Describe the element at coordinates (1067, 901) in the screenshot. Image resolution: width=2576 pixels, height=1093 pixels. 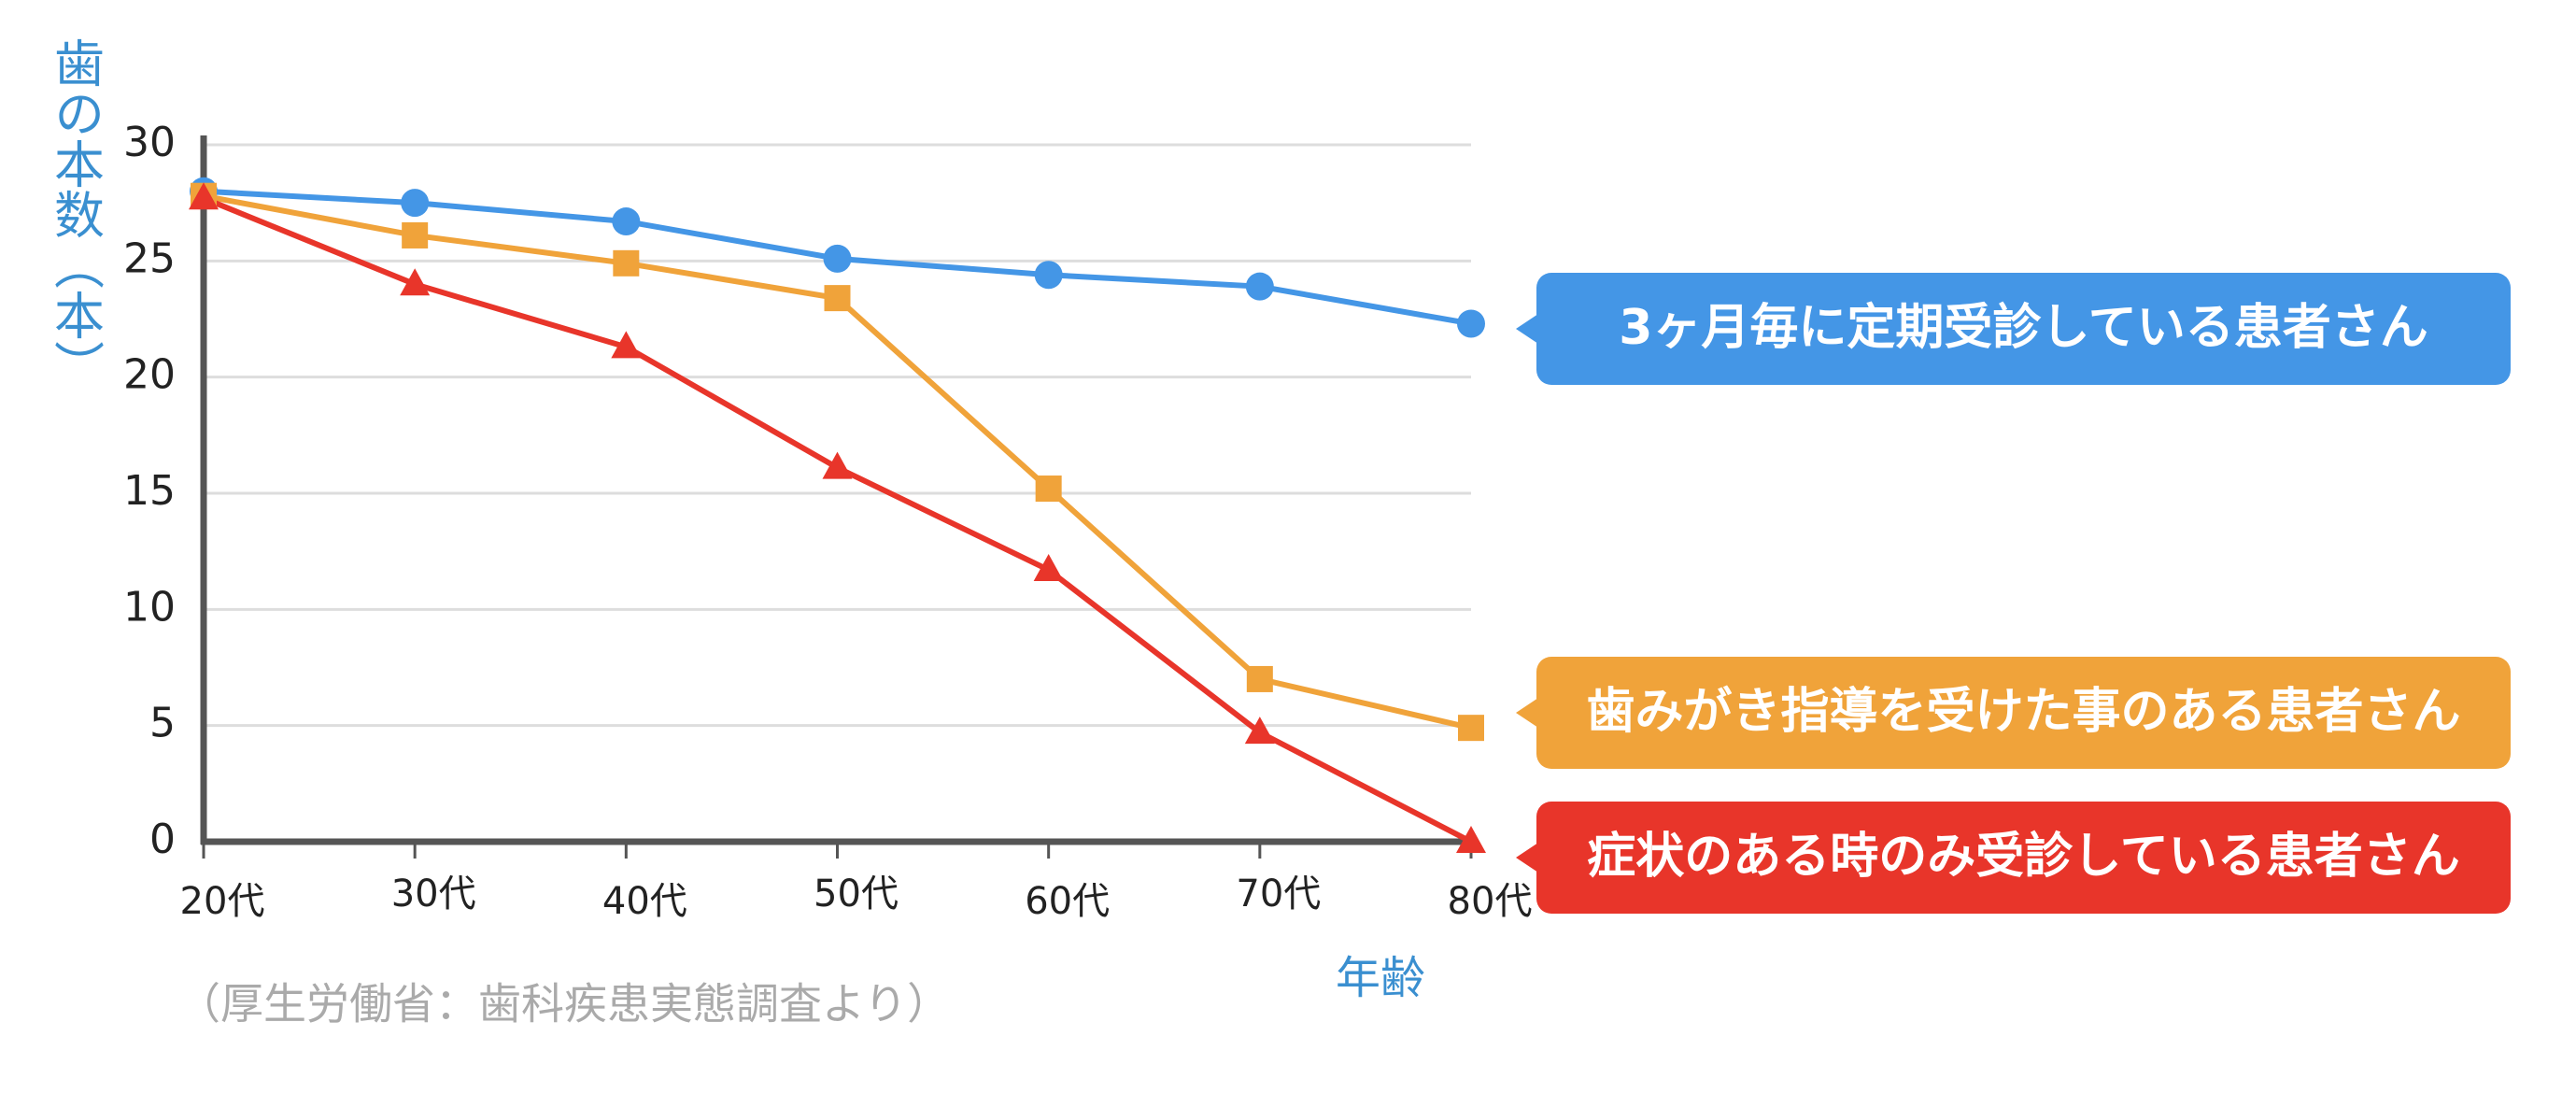
I see `x-tick-label: 60代` at that location.